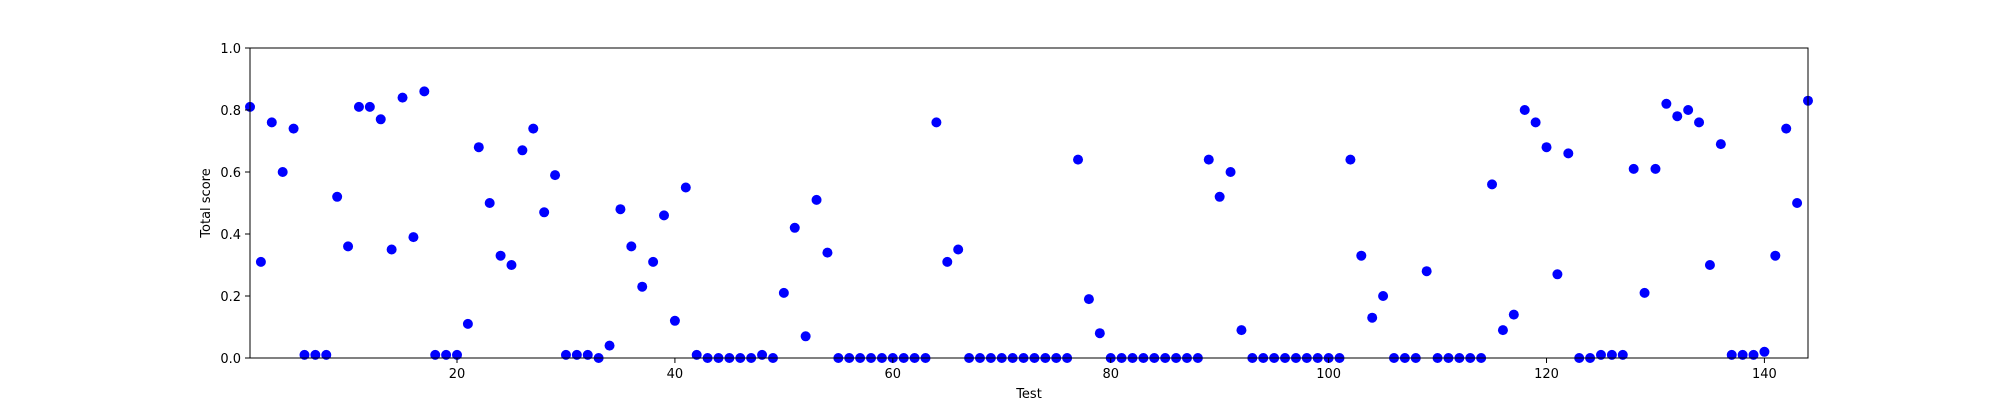 This screenshot has width=2000, height=400. What do you see at coordinates (1110, 374) in the screenshot?
I see `x-tick-label: 80` at bounding box center [1110, 374].